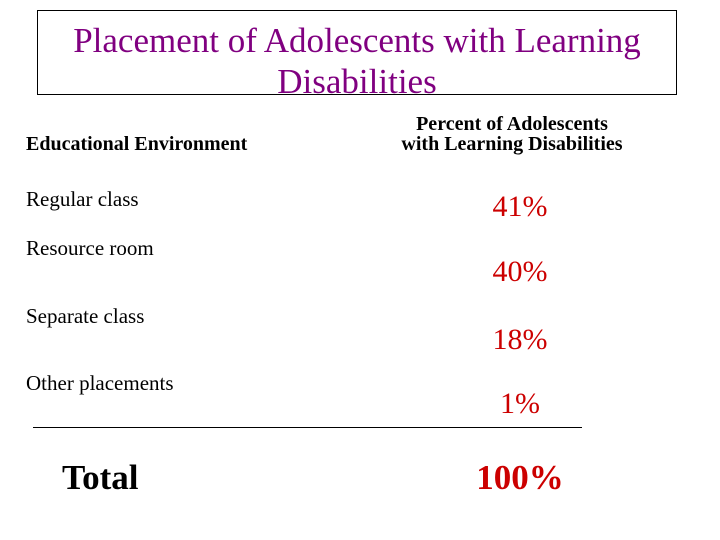  I want to click on column-header-environment: Educational Environment, so click(137, 144).